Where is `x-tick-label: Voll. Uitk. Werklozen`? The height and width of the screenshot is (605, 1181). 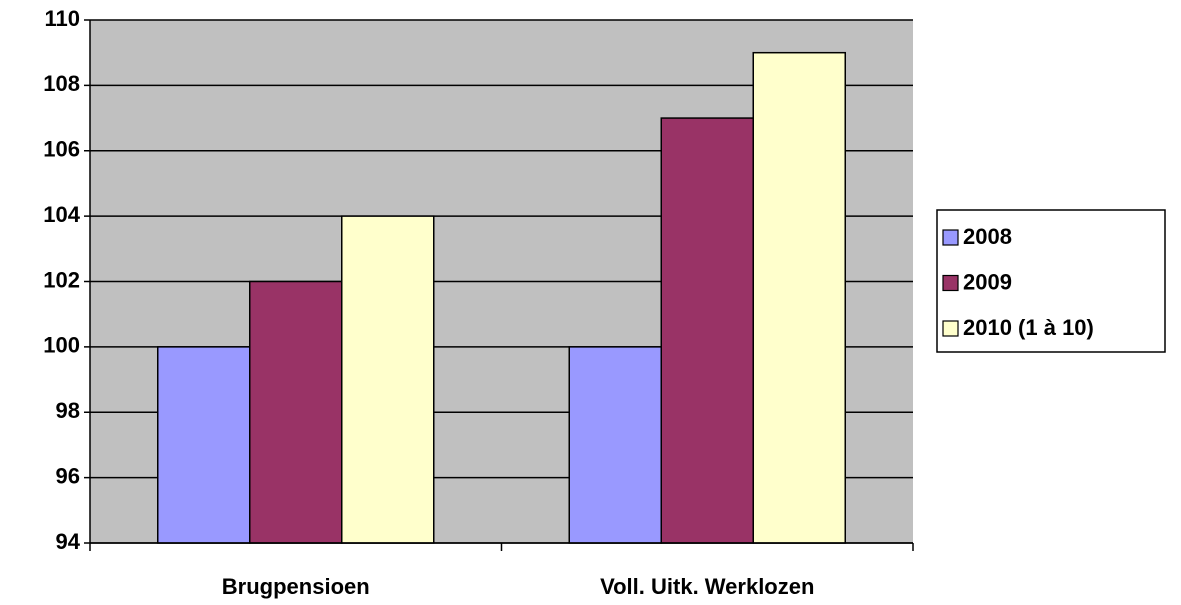
x-tick-label: Voll. Uitk. Werklozen is located at coordinates (707, 586).